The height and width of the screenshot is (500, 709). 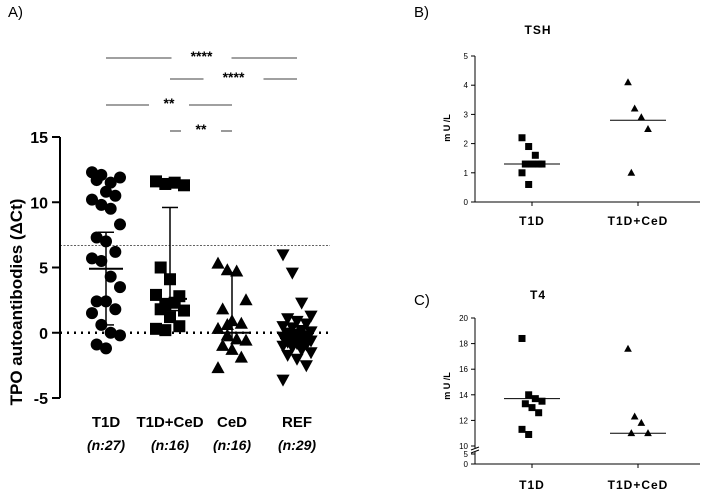 I want to click on panel-b-y-tick-label: 1, so click(x=466, y=173).